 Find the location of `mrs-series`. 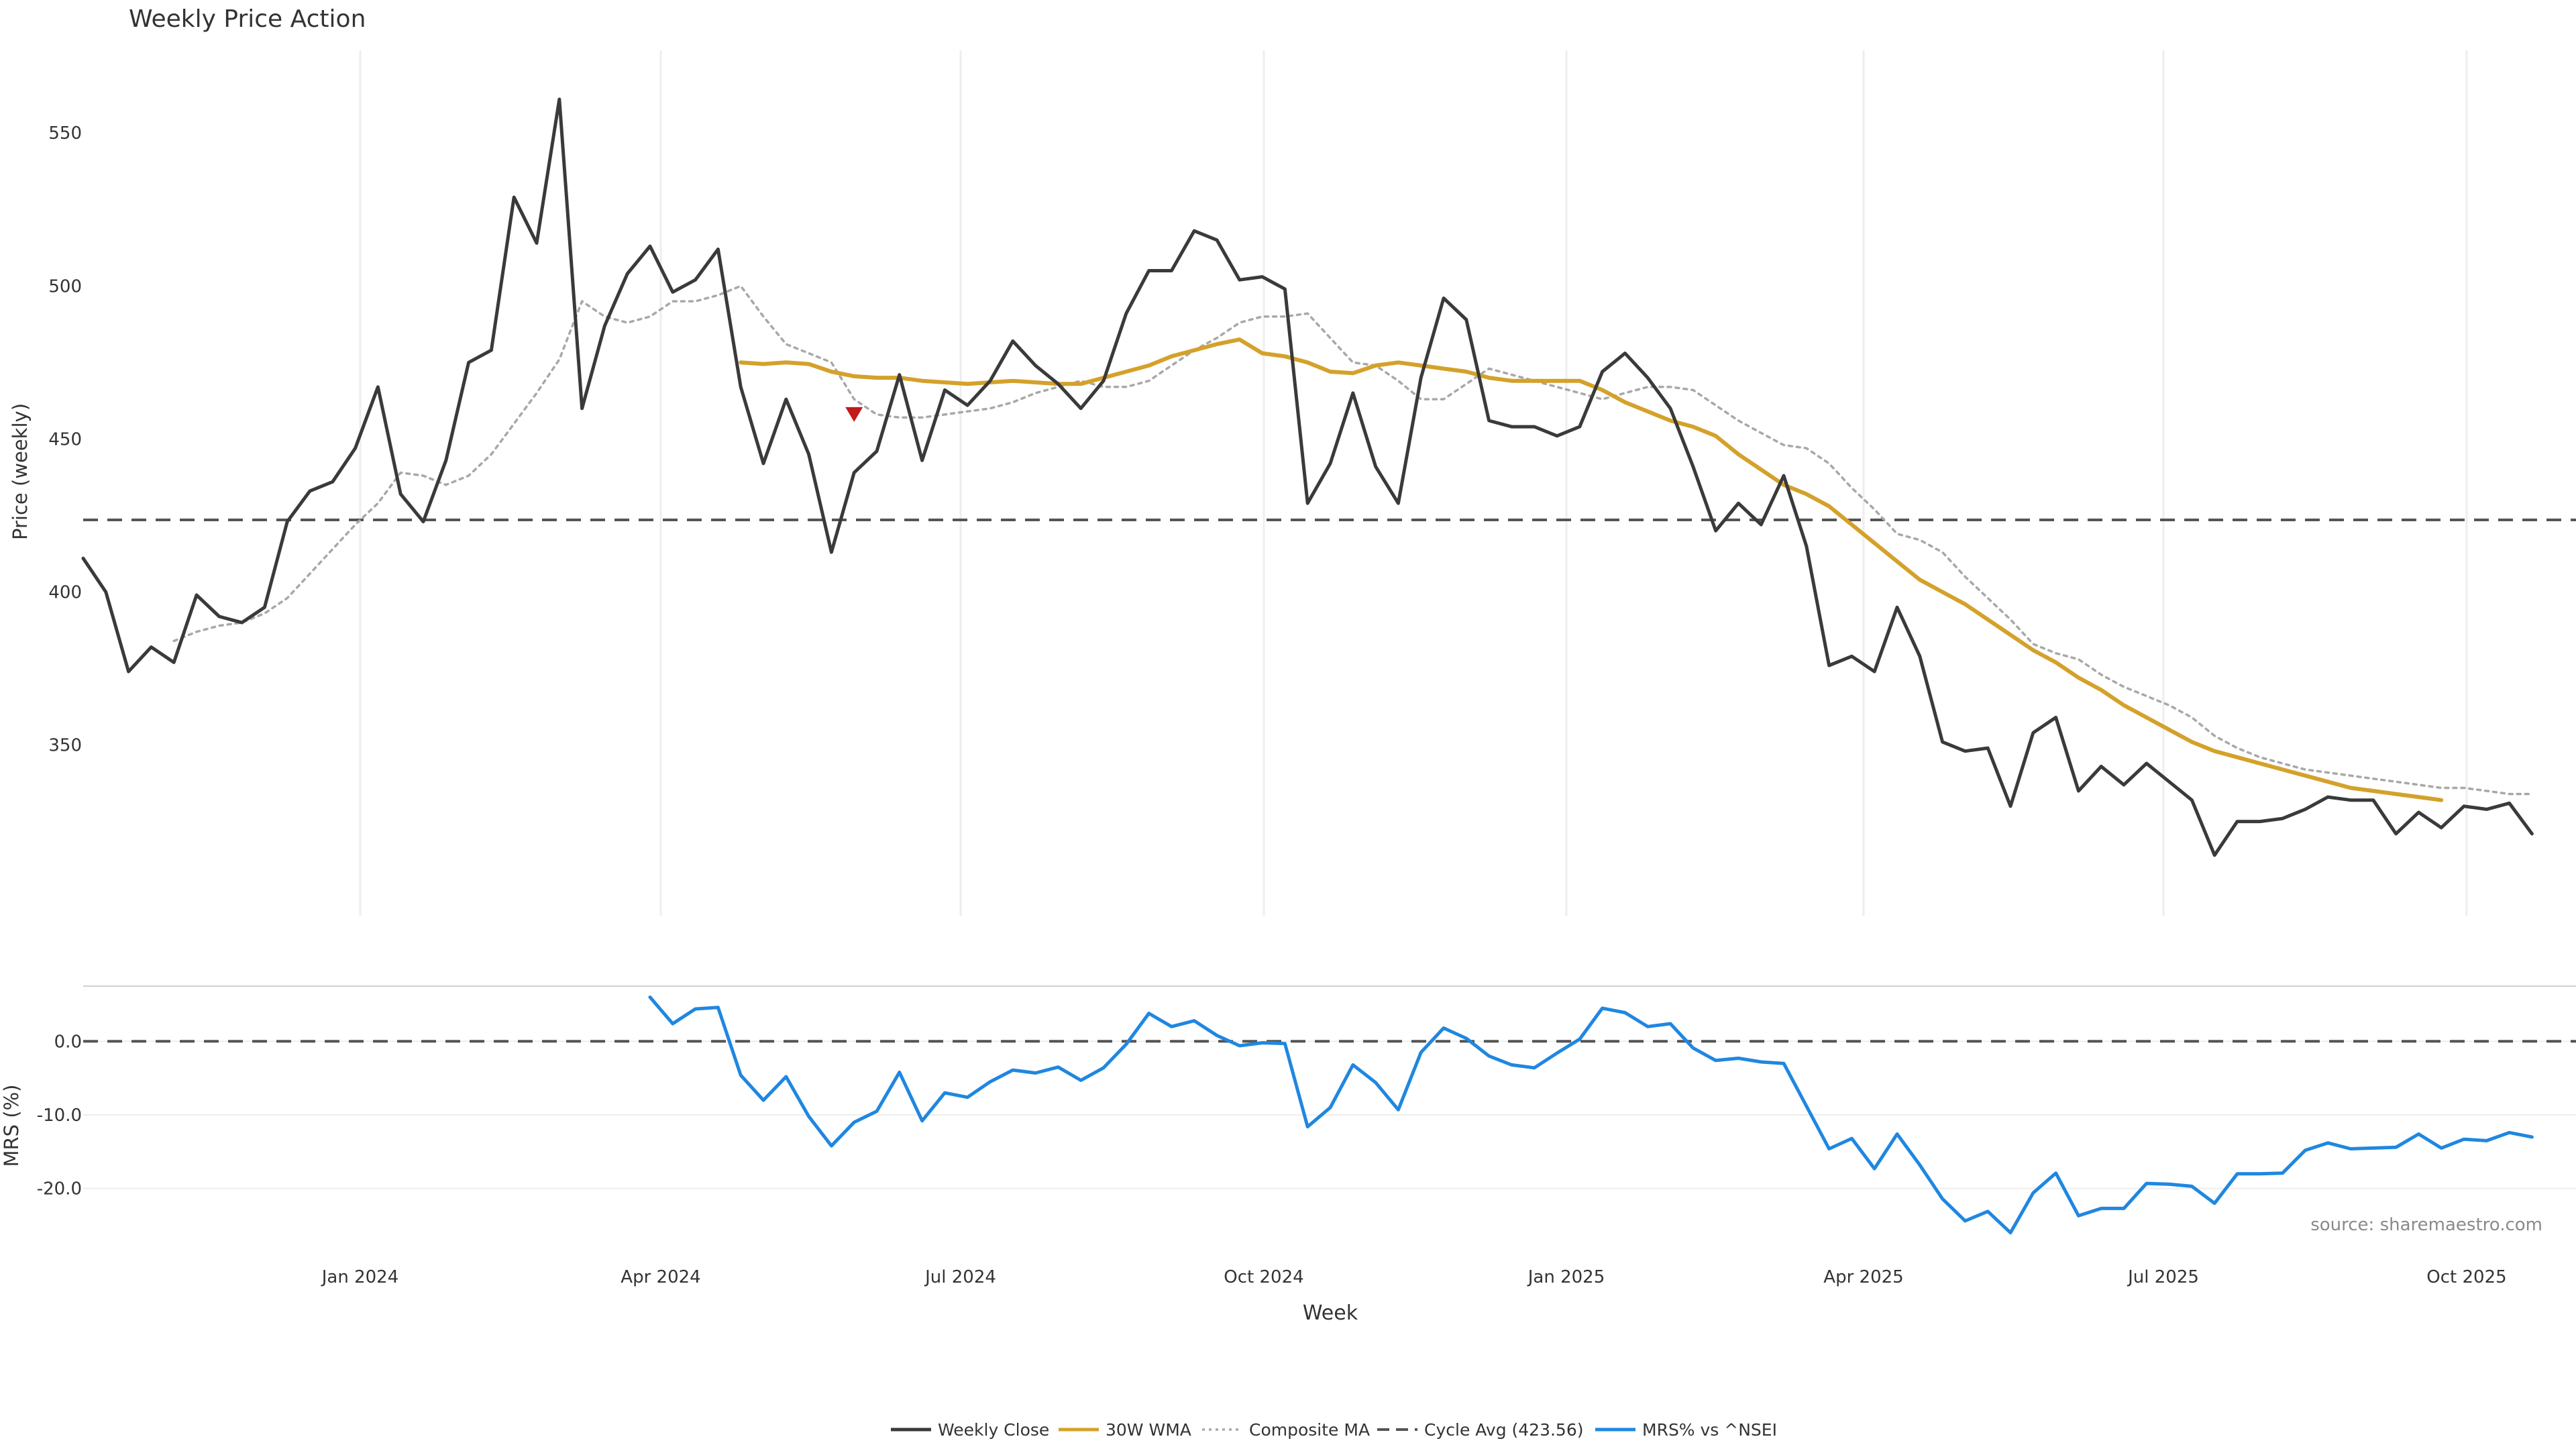

mrs-series is located at coordinates (1591, 1115).